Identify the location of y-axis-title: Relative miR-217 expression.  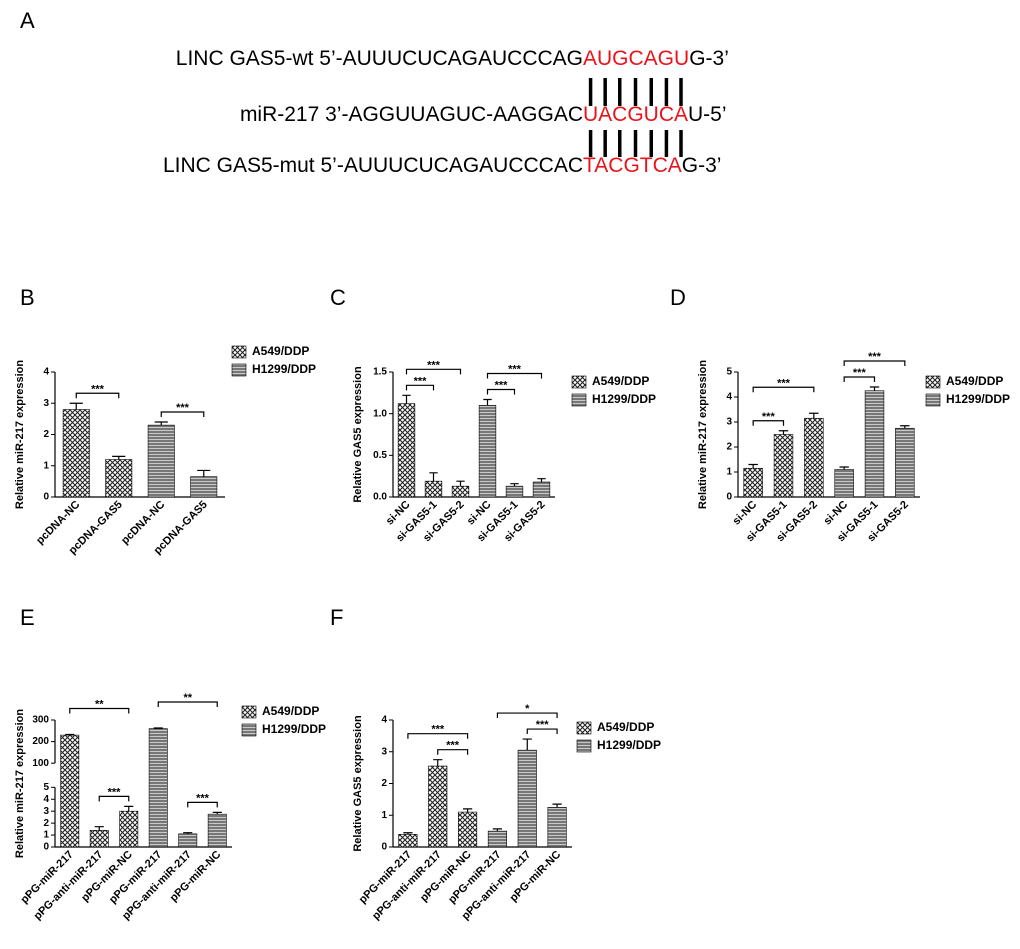
(703, 434).